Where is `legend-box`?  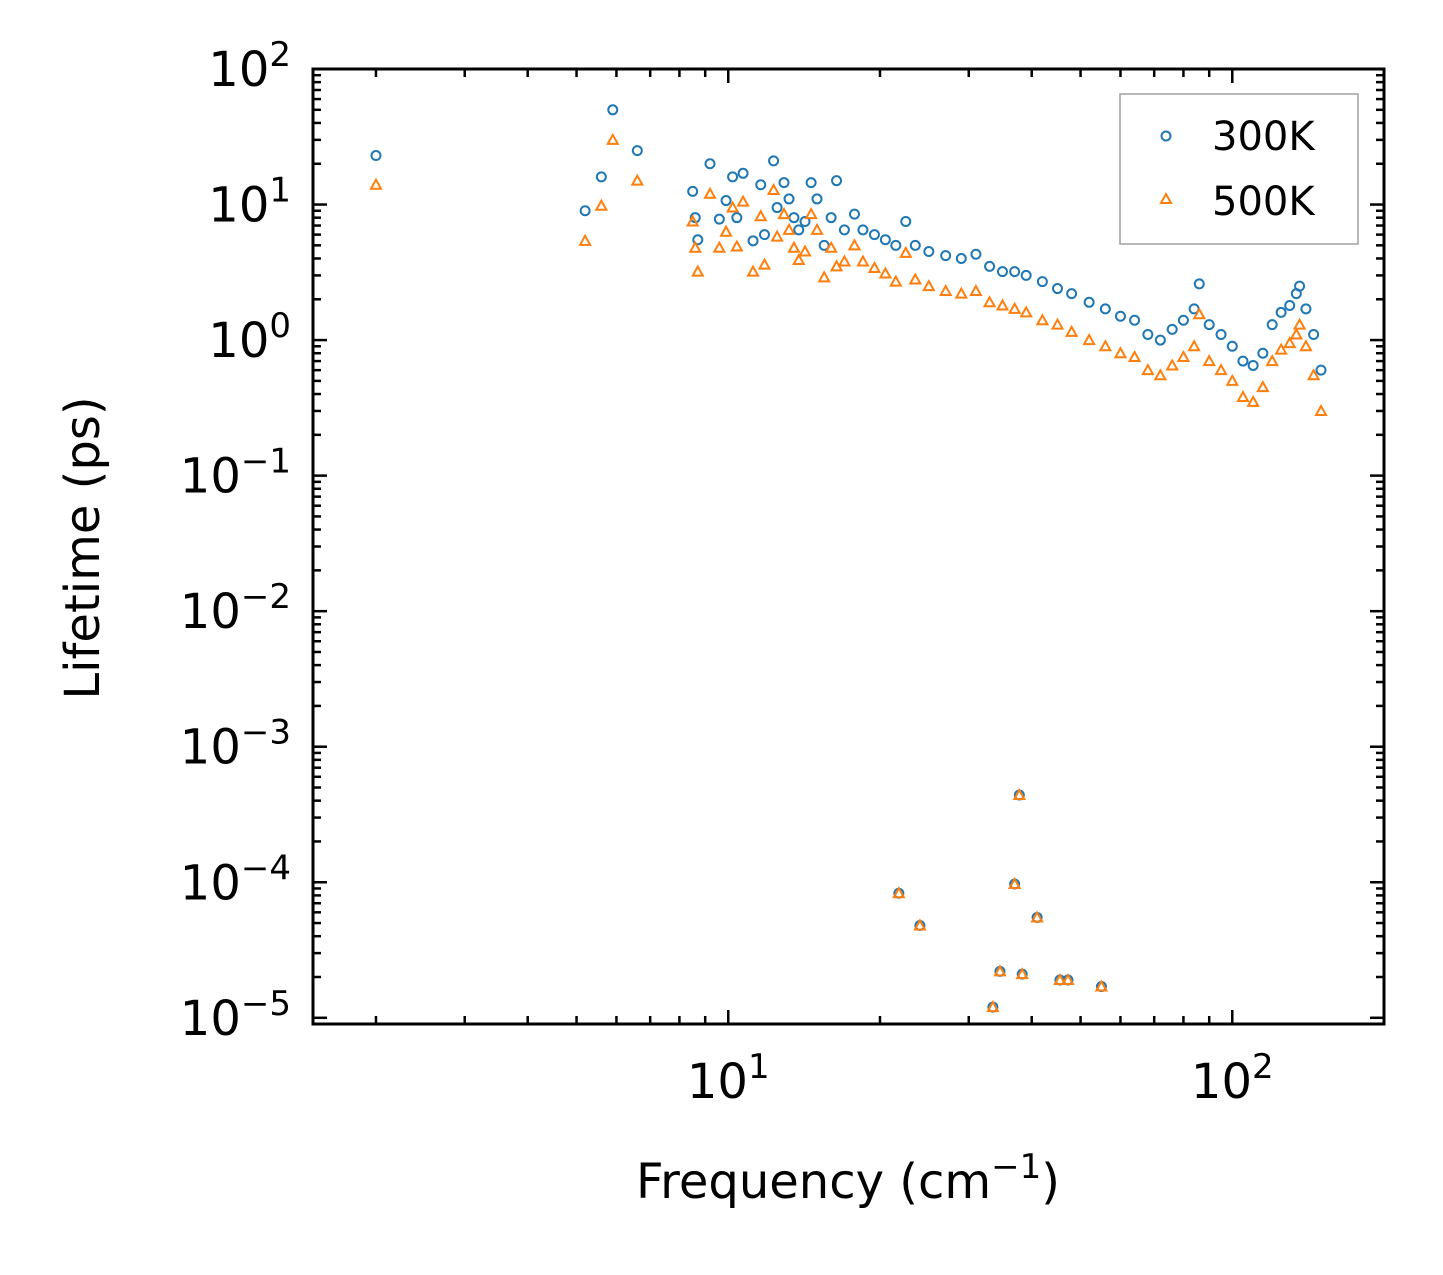 legend-box is located at coordinates (1239, 169).